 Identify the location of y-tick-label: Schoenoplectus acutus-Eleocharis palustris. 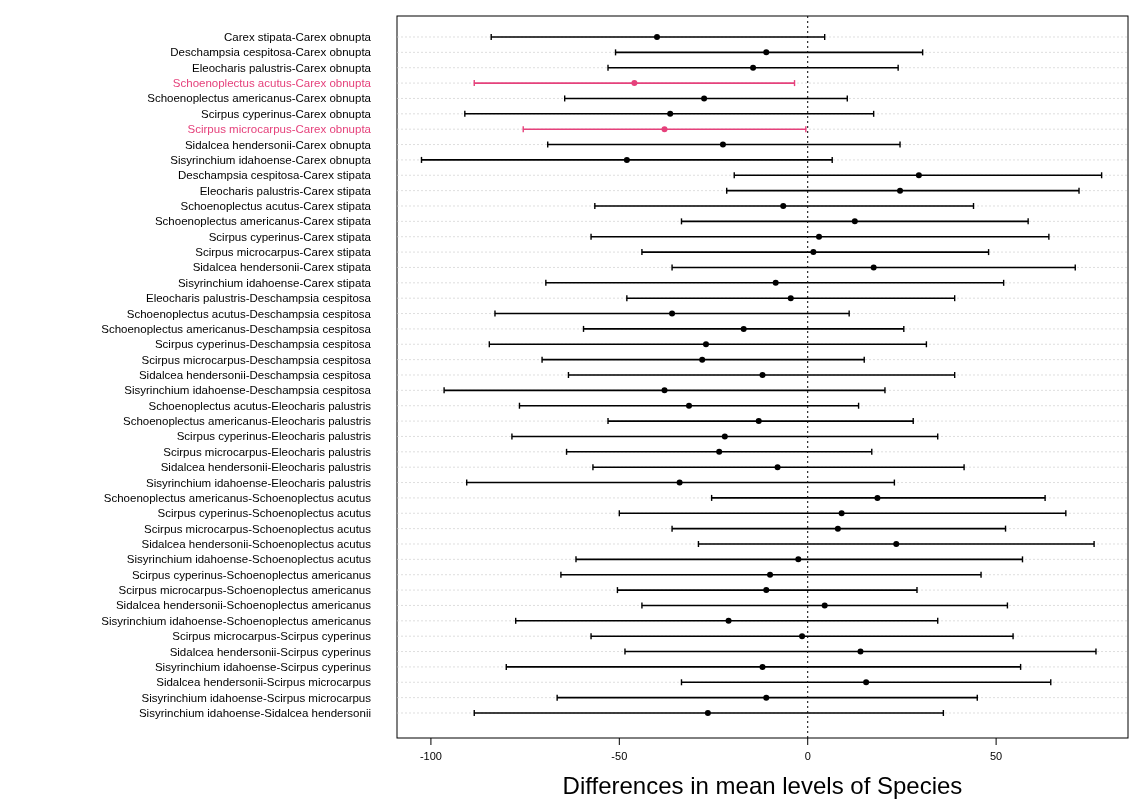
(260, 405).